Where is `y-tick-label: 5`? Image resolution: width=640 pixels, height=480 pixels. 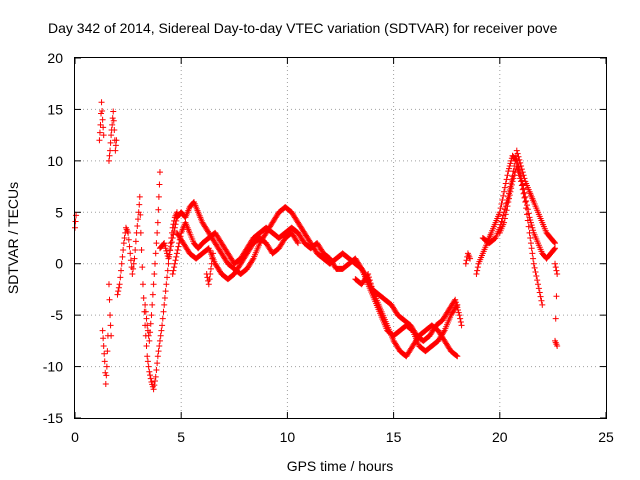
y-tick-label: 5 is located at coordinates (59, 212).